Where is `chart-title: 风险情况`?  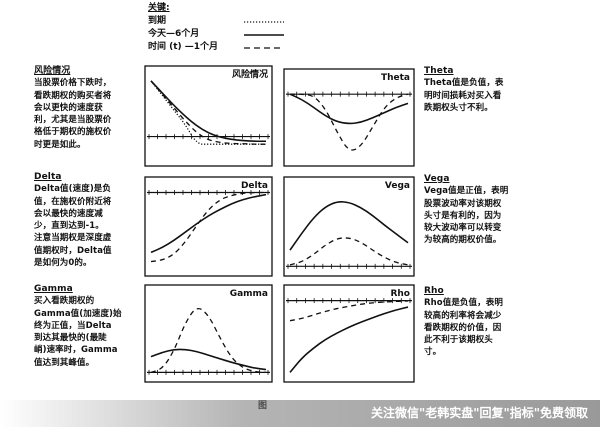
chart-title: 风险情况 is located at coordinates (250, 74).